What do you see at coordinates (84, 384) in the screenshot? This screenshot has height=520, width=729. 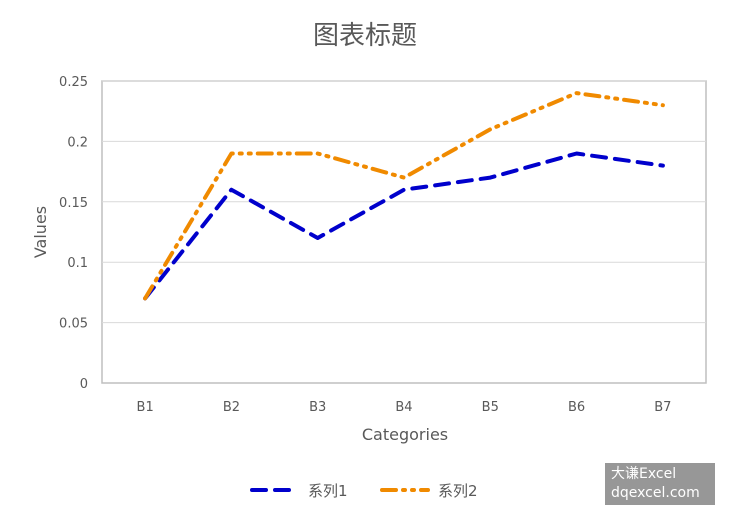 I see `y-tick-label: 0` at bounding box center [84, 384].